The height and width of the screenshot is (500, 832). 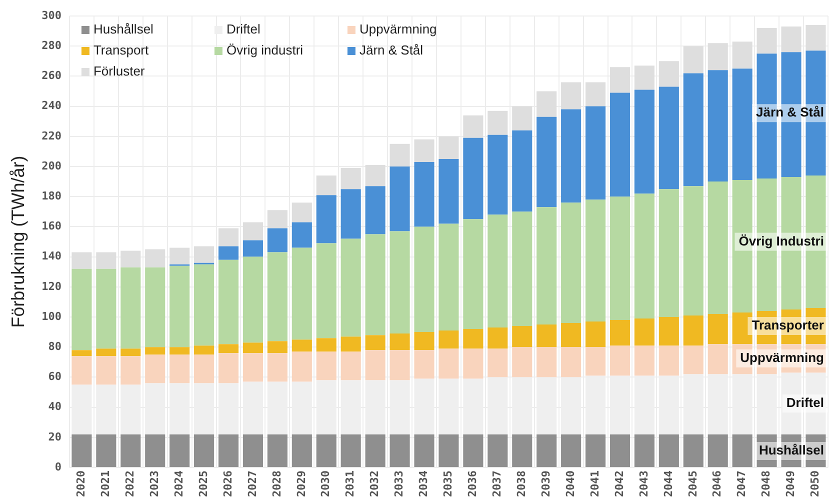 What do you see at coordinates (52, 316) in the screenshot?
I see `y-tick-label: 100` at bounding box center [52, 316].